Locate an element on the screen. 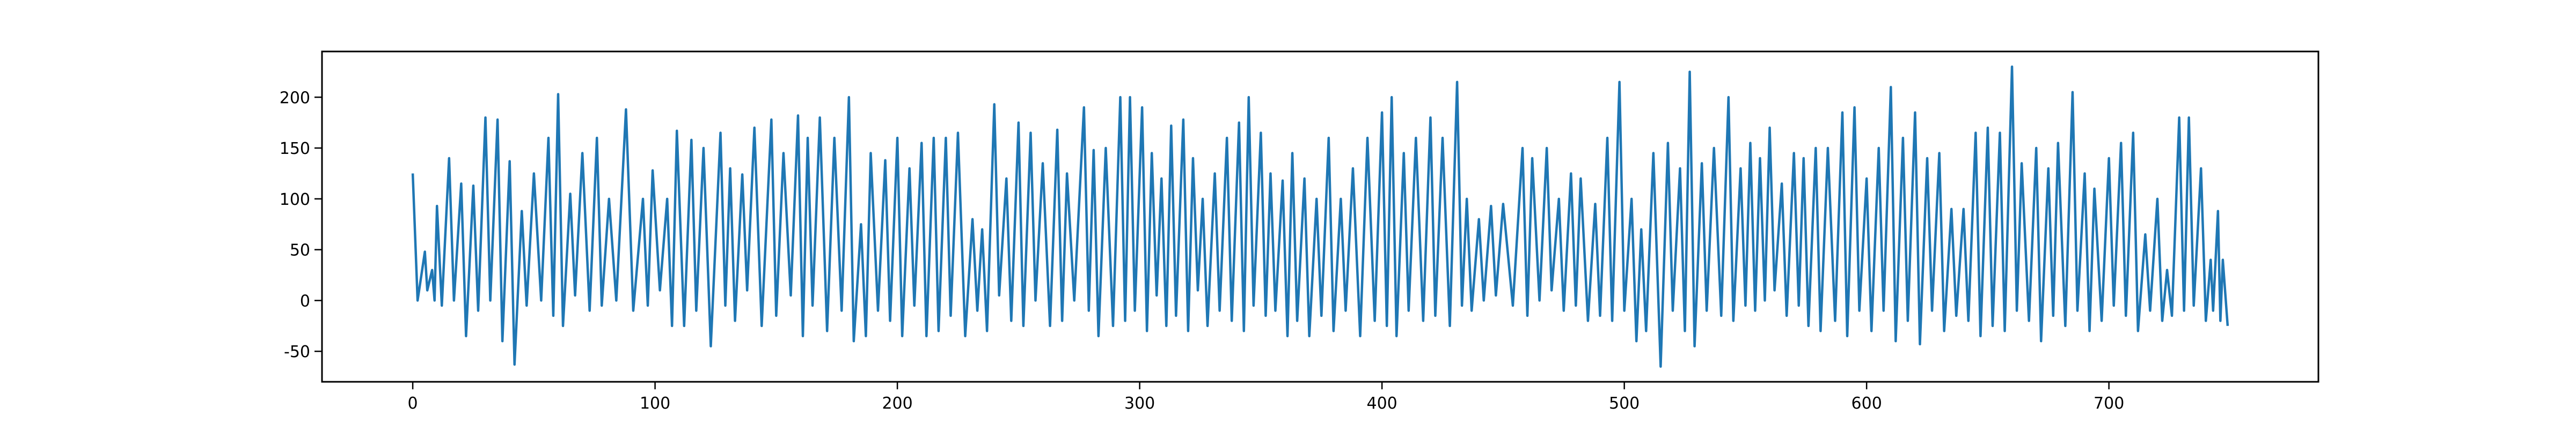 The image size is (2576, 429). y-tick-label: 50 is located at coordinates (300, 250).